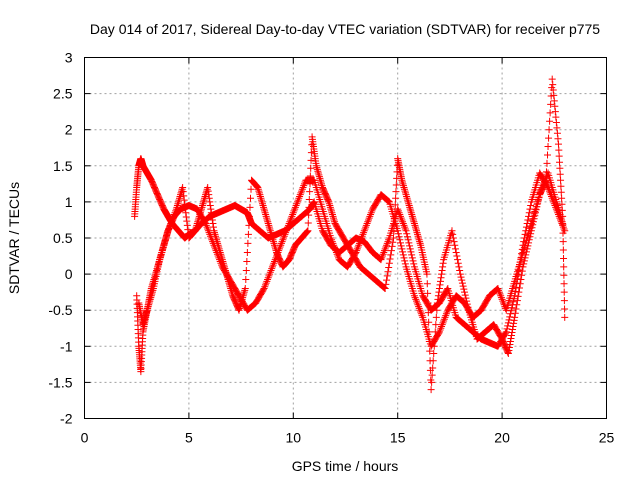 Image resolution: width=640 pixels, height=480 pixels. I want to click on y-tick-label: -2, so click(66, 419).